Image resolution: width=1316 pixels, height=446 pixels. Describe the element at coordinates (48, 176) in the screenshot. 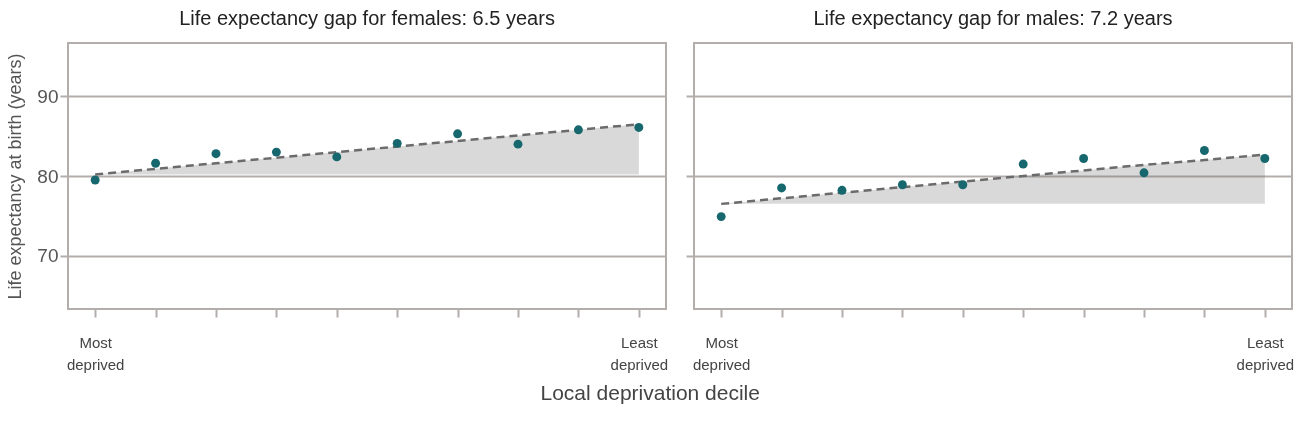

I see `y-tick-label: 80` at that location.